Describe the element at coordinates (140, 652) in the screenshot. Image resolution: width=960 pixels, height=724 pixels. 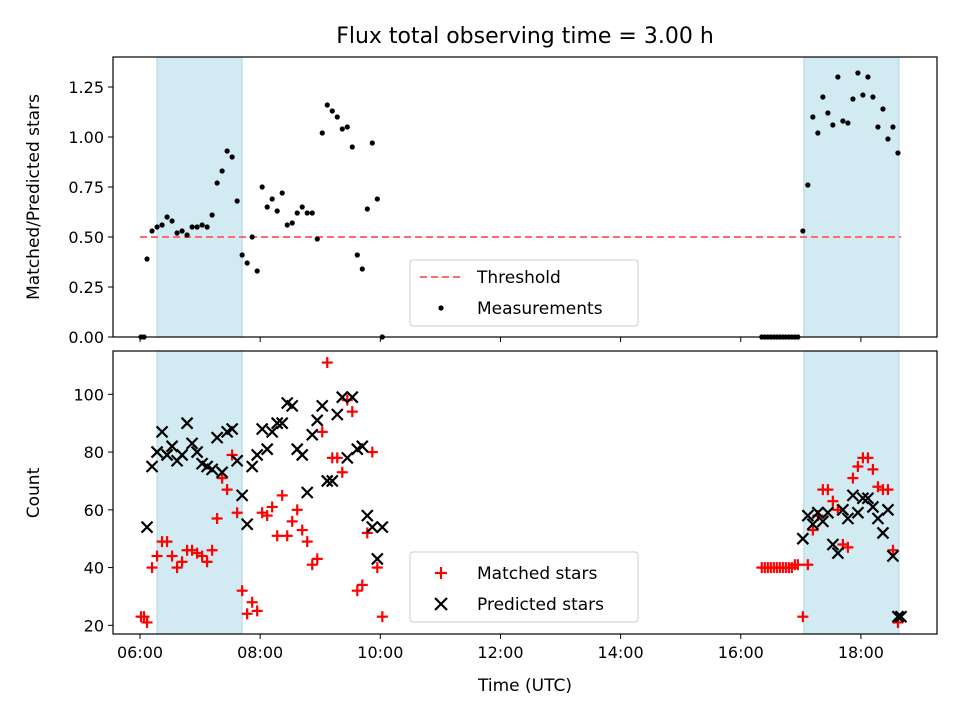
I see `x-tick-label: 06:00` at that location.